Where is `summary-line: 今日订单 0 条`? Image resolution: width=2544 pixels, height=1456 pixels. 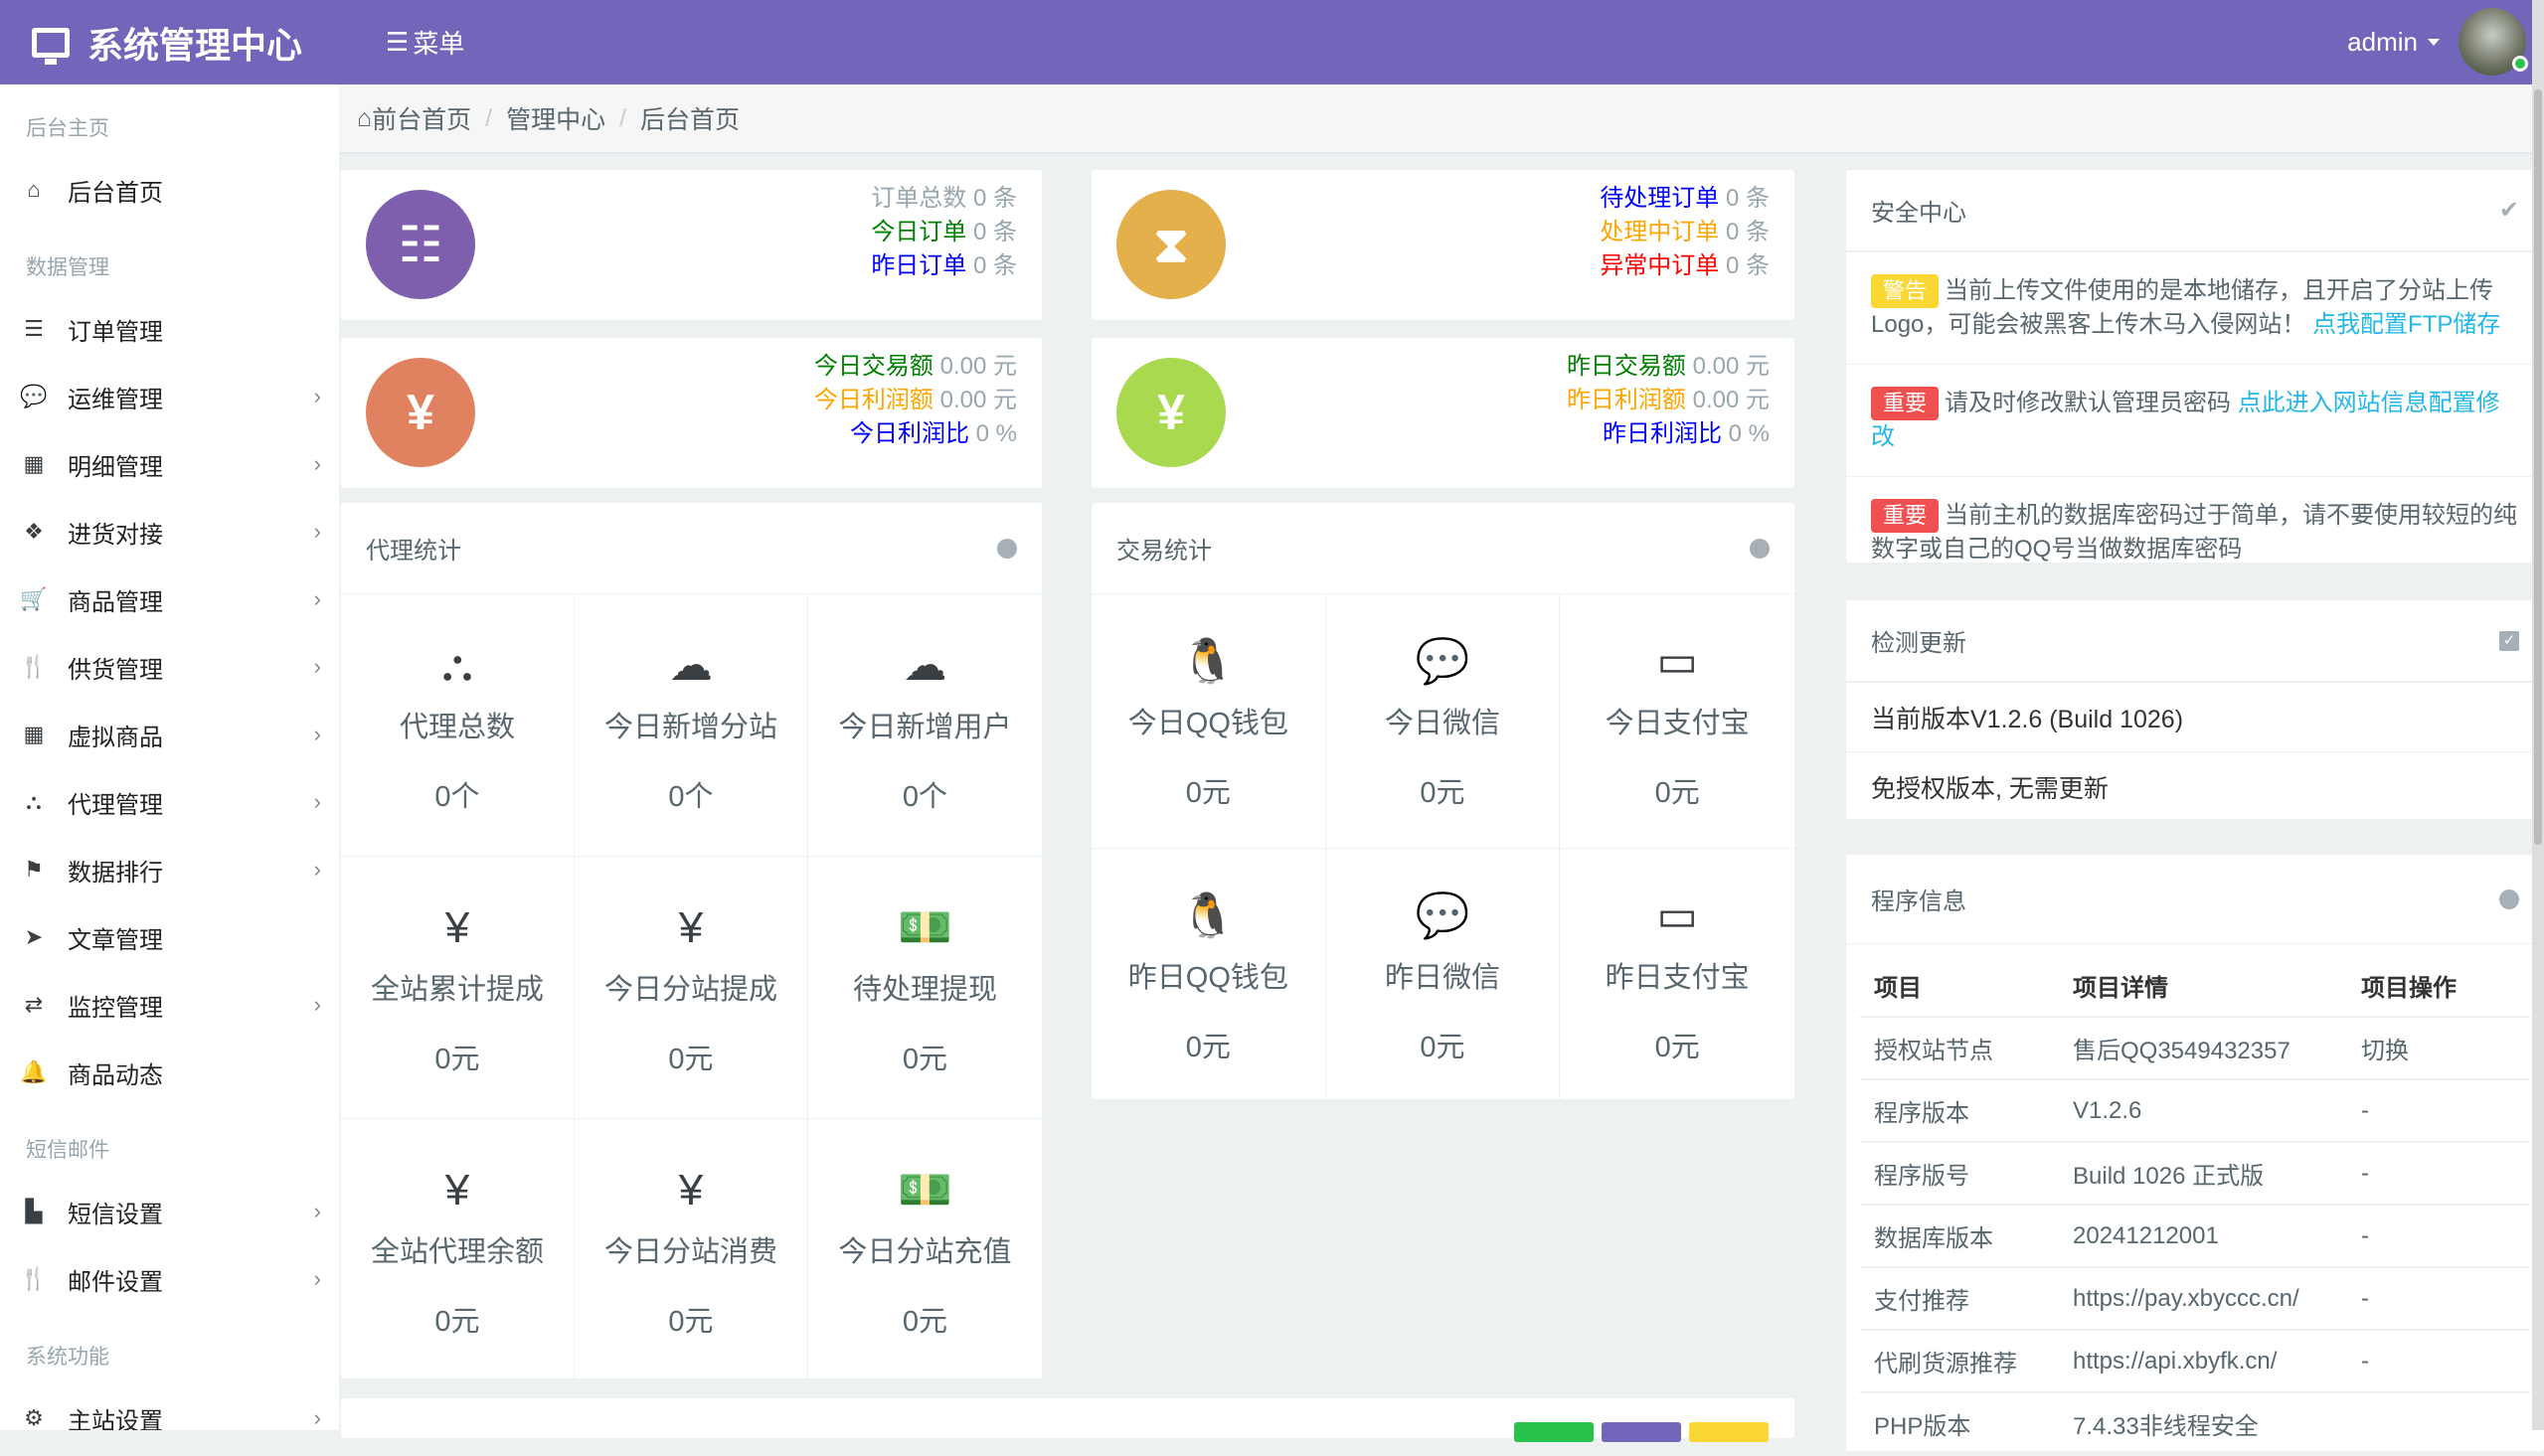 summary-line: 今日订单 0 条 is located at coordinates (944, 232).